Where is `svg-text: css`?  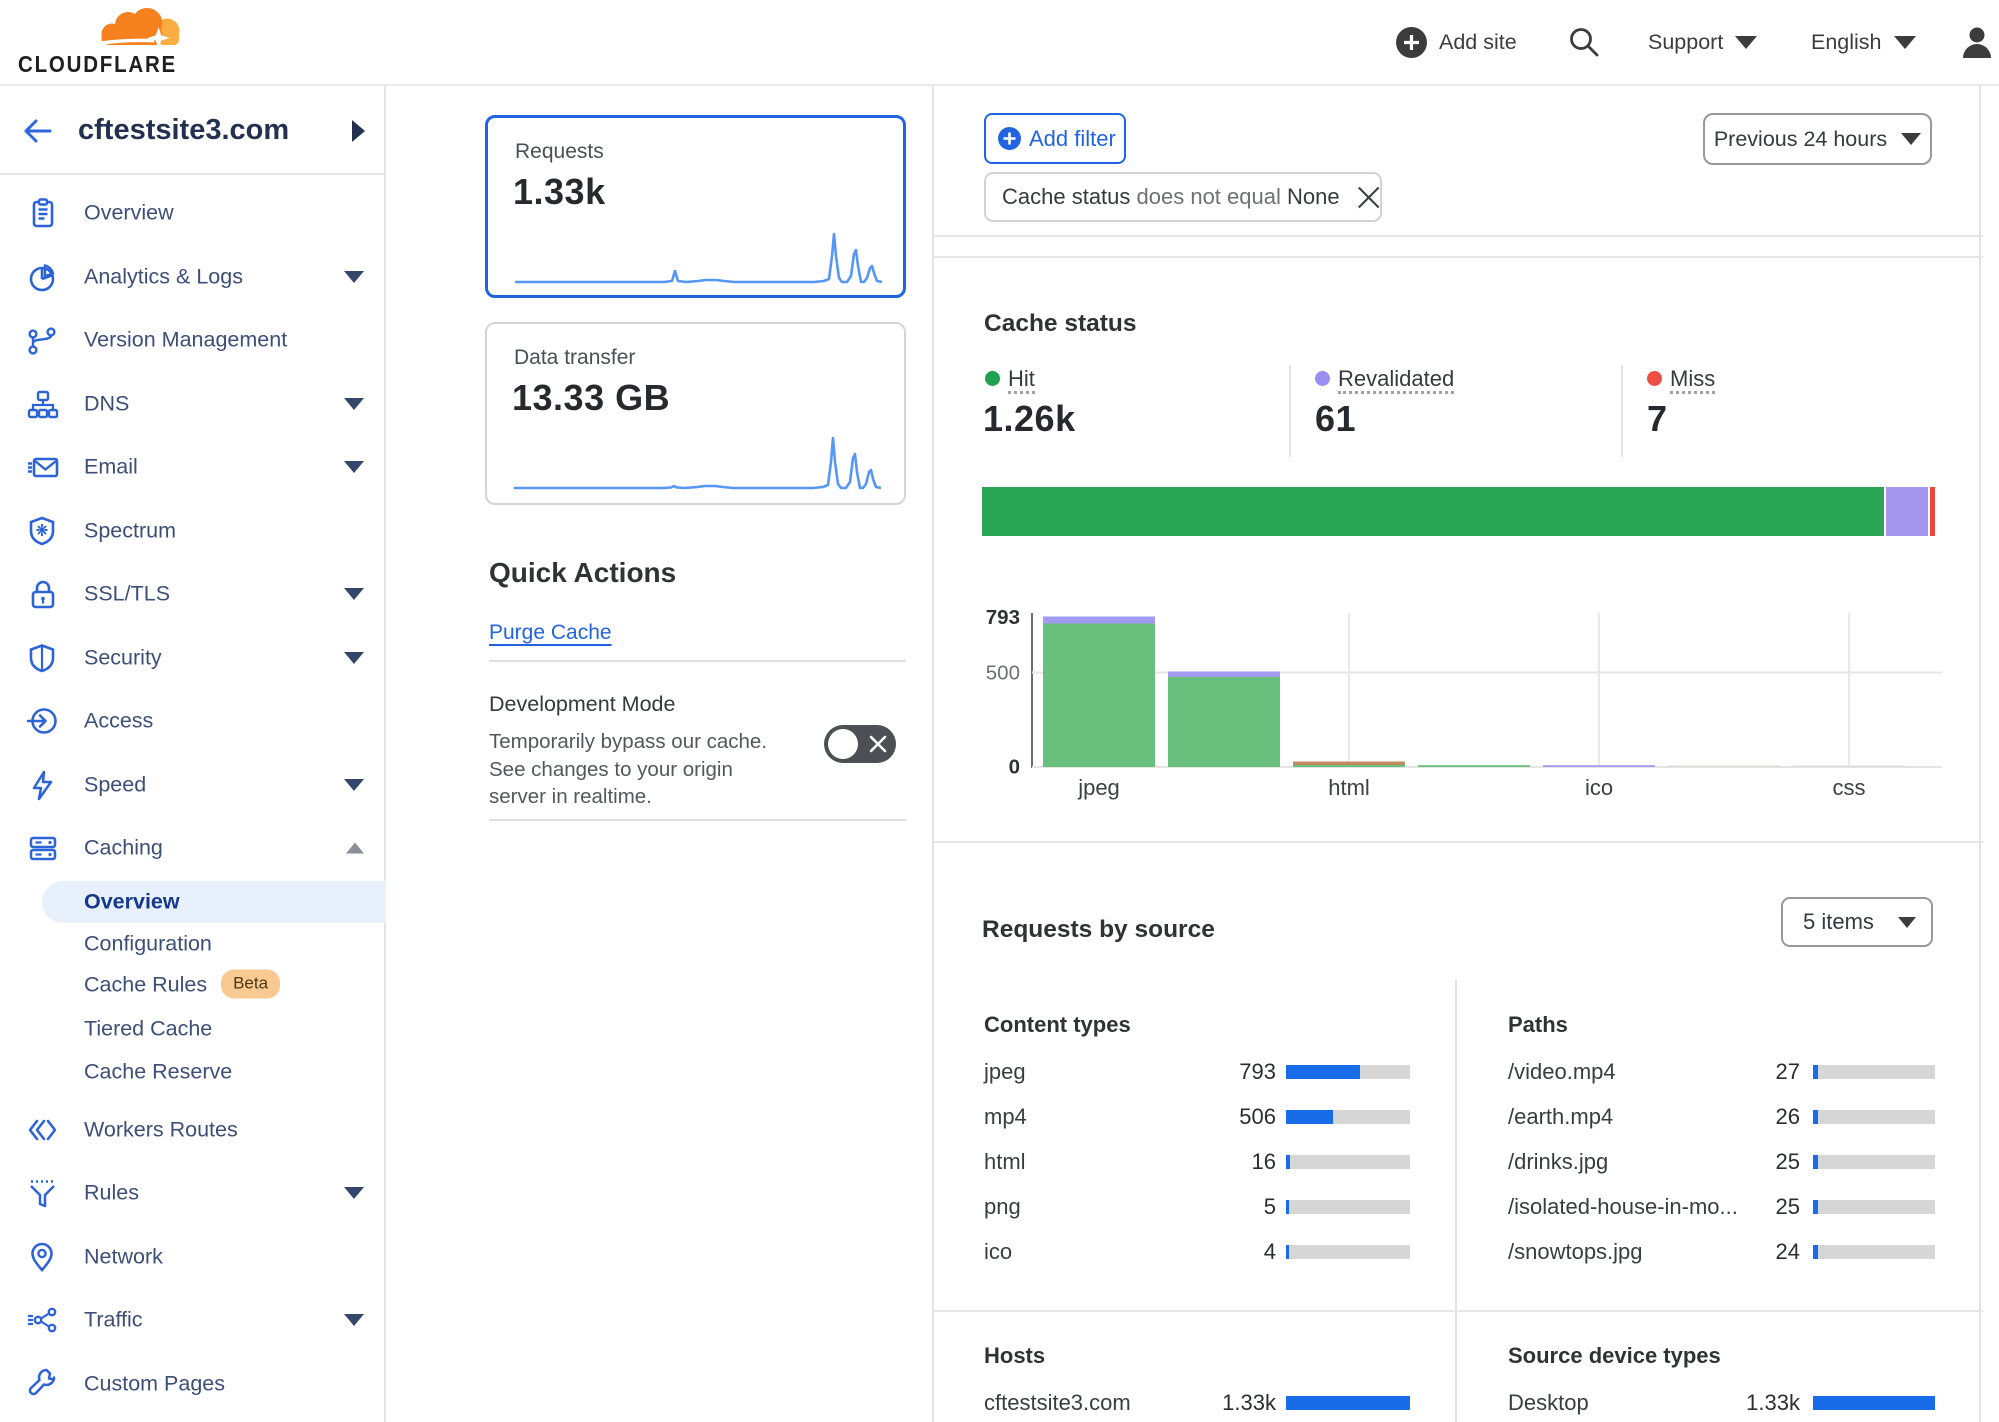
svg-text: css is located at coordinates (1849, 787).